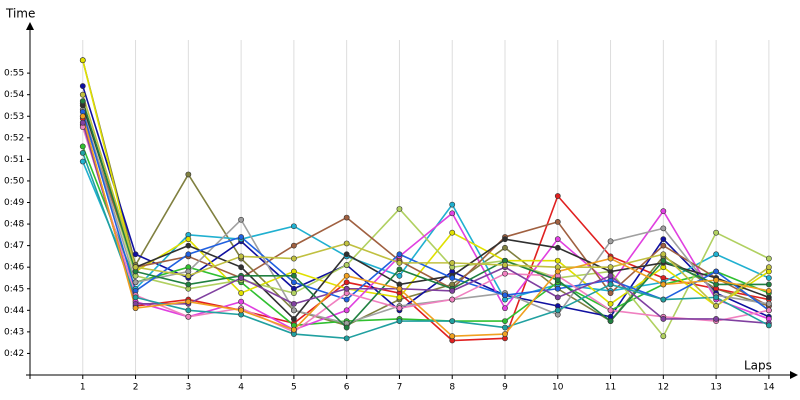  What do you see at coordinates (14, 181) in the screenshot?
I see `y-tick-label: 0:50` at bounding box center [14, 181].